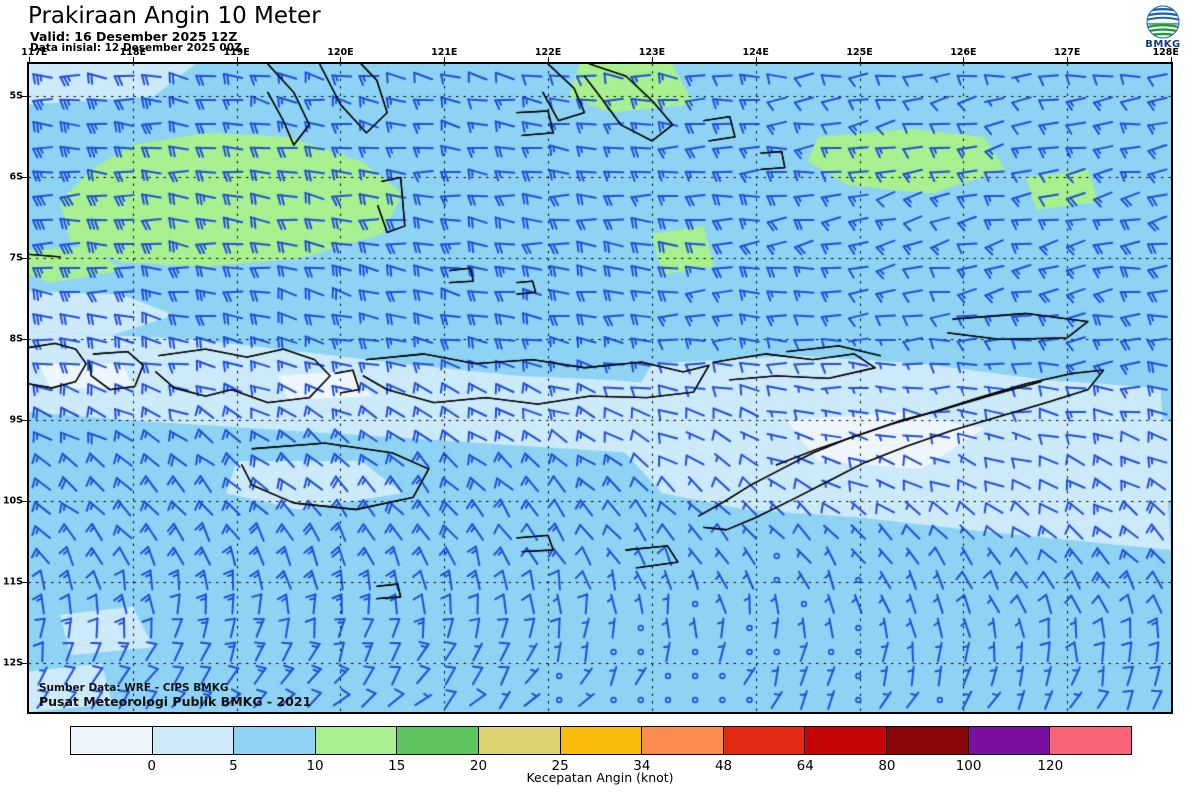 The height and width of the screenshot is (800, 1200). I want to click on page-title: Prakiraan Angin 10 Meter, so click(174, 16).